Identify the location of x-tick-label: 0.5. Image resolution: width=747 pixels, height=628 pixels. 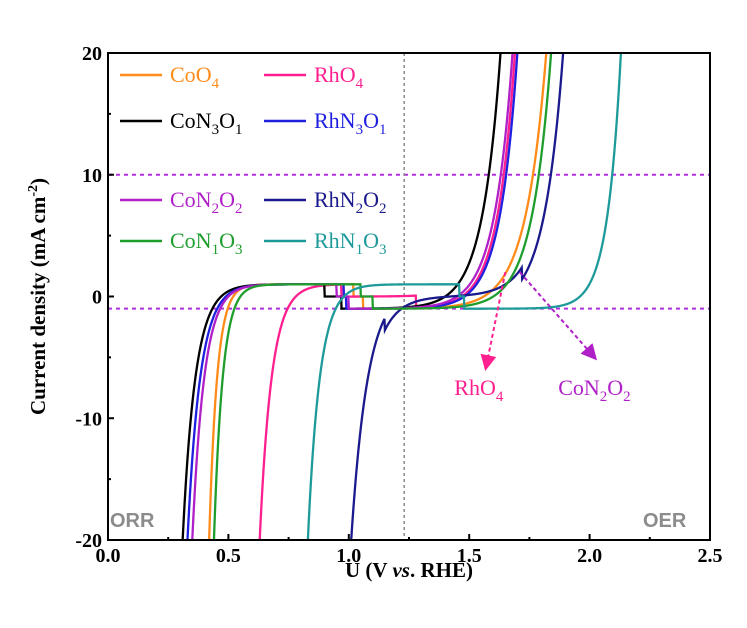
(228, 556).